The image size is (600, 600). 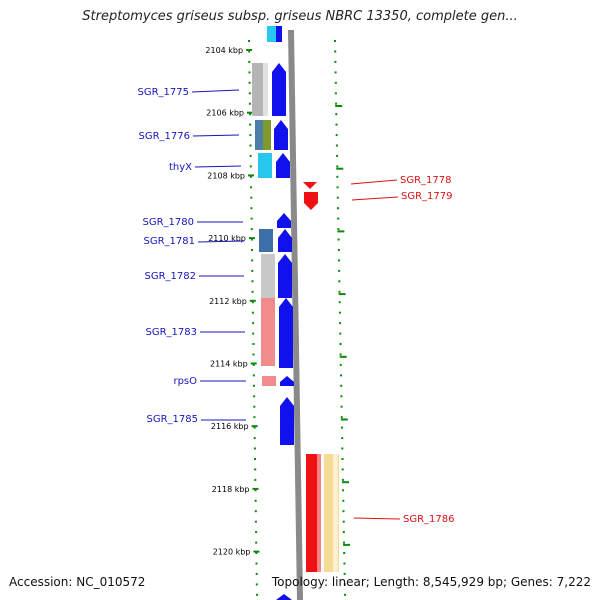 What do you see at coordinates (295, 314) in the screenshot?
I see `genome-backbone` at bounding box center [295, 314].